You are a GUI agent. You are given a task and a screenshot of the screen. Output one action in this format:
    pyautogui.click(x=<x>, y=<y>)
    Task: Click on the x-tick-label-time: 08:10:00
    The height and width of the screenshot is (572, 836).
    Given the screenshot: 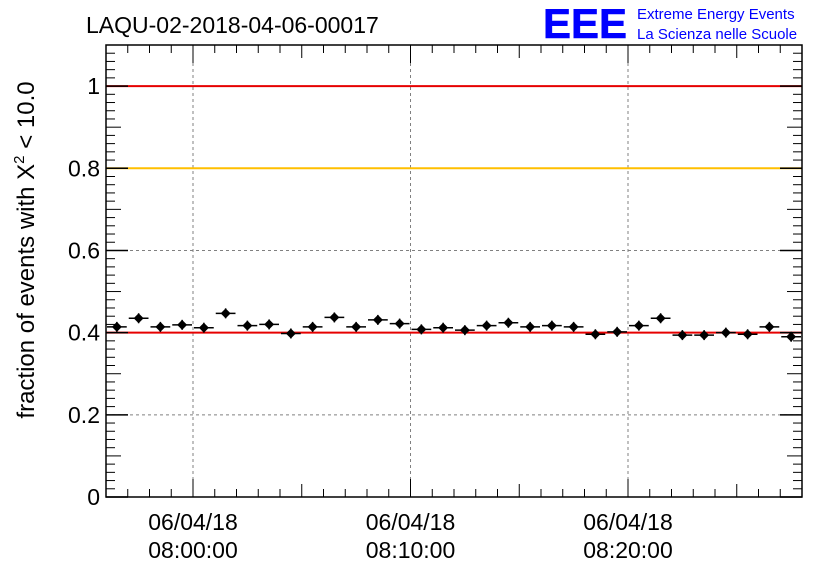 What is the action you would take?
    pyautogui.click(x=411, y=550)
    